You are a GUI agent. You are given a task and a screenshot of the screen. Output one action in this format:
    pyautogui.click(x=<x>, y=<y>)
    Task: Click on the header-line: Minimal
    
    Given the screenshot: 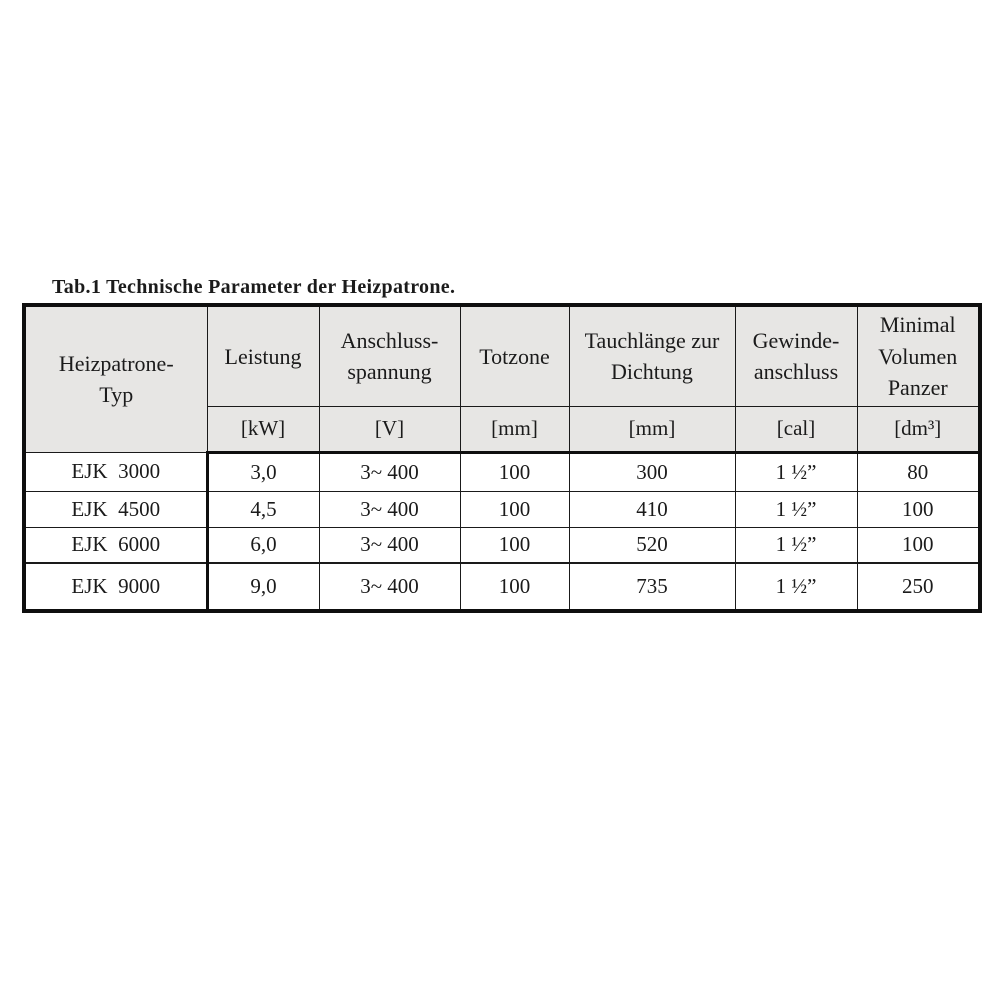 What is the action you would take?
    pyautogui.click(x=917, y=325)
    